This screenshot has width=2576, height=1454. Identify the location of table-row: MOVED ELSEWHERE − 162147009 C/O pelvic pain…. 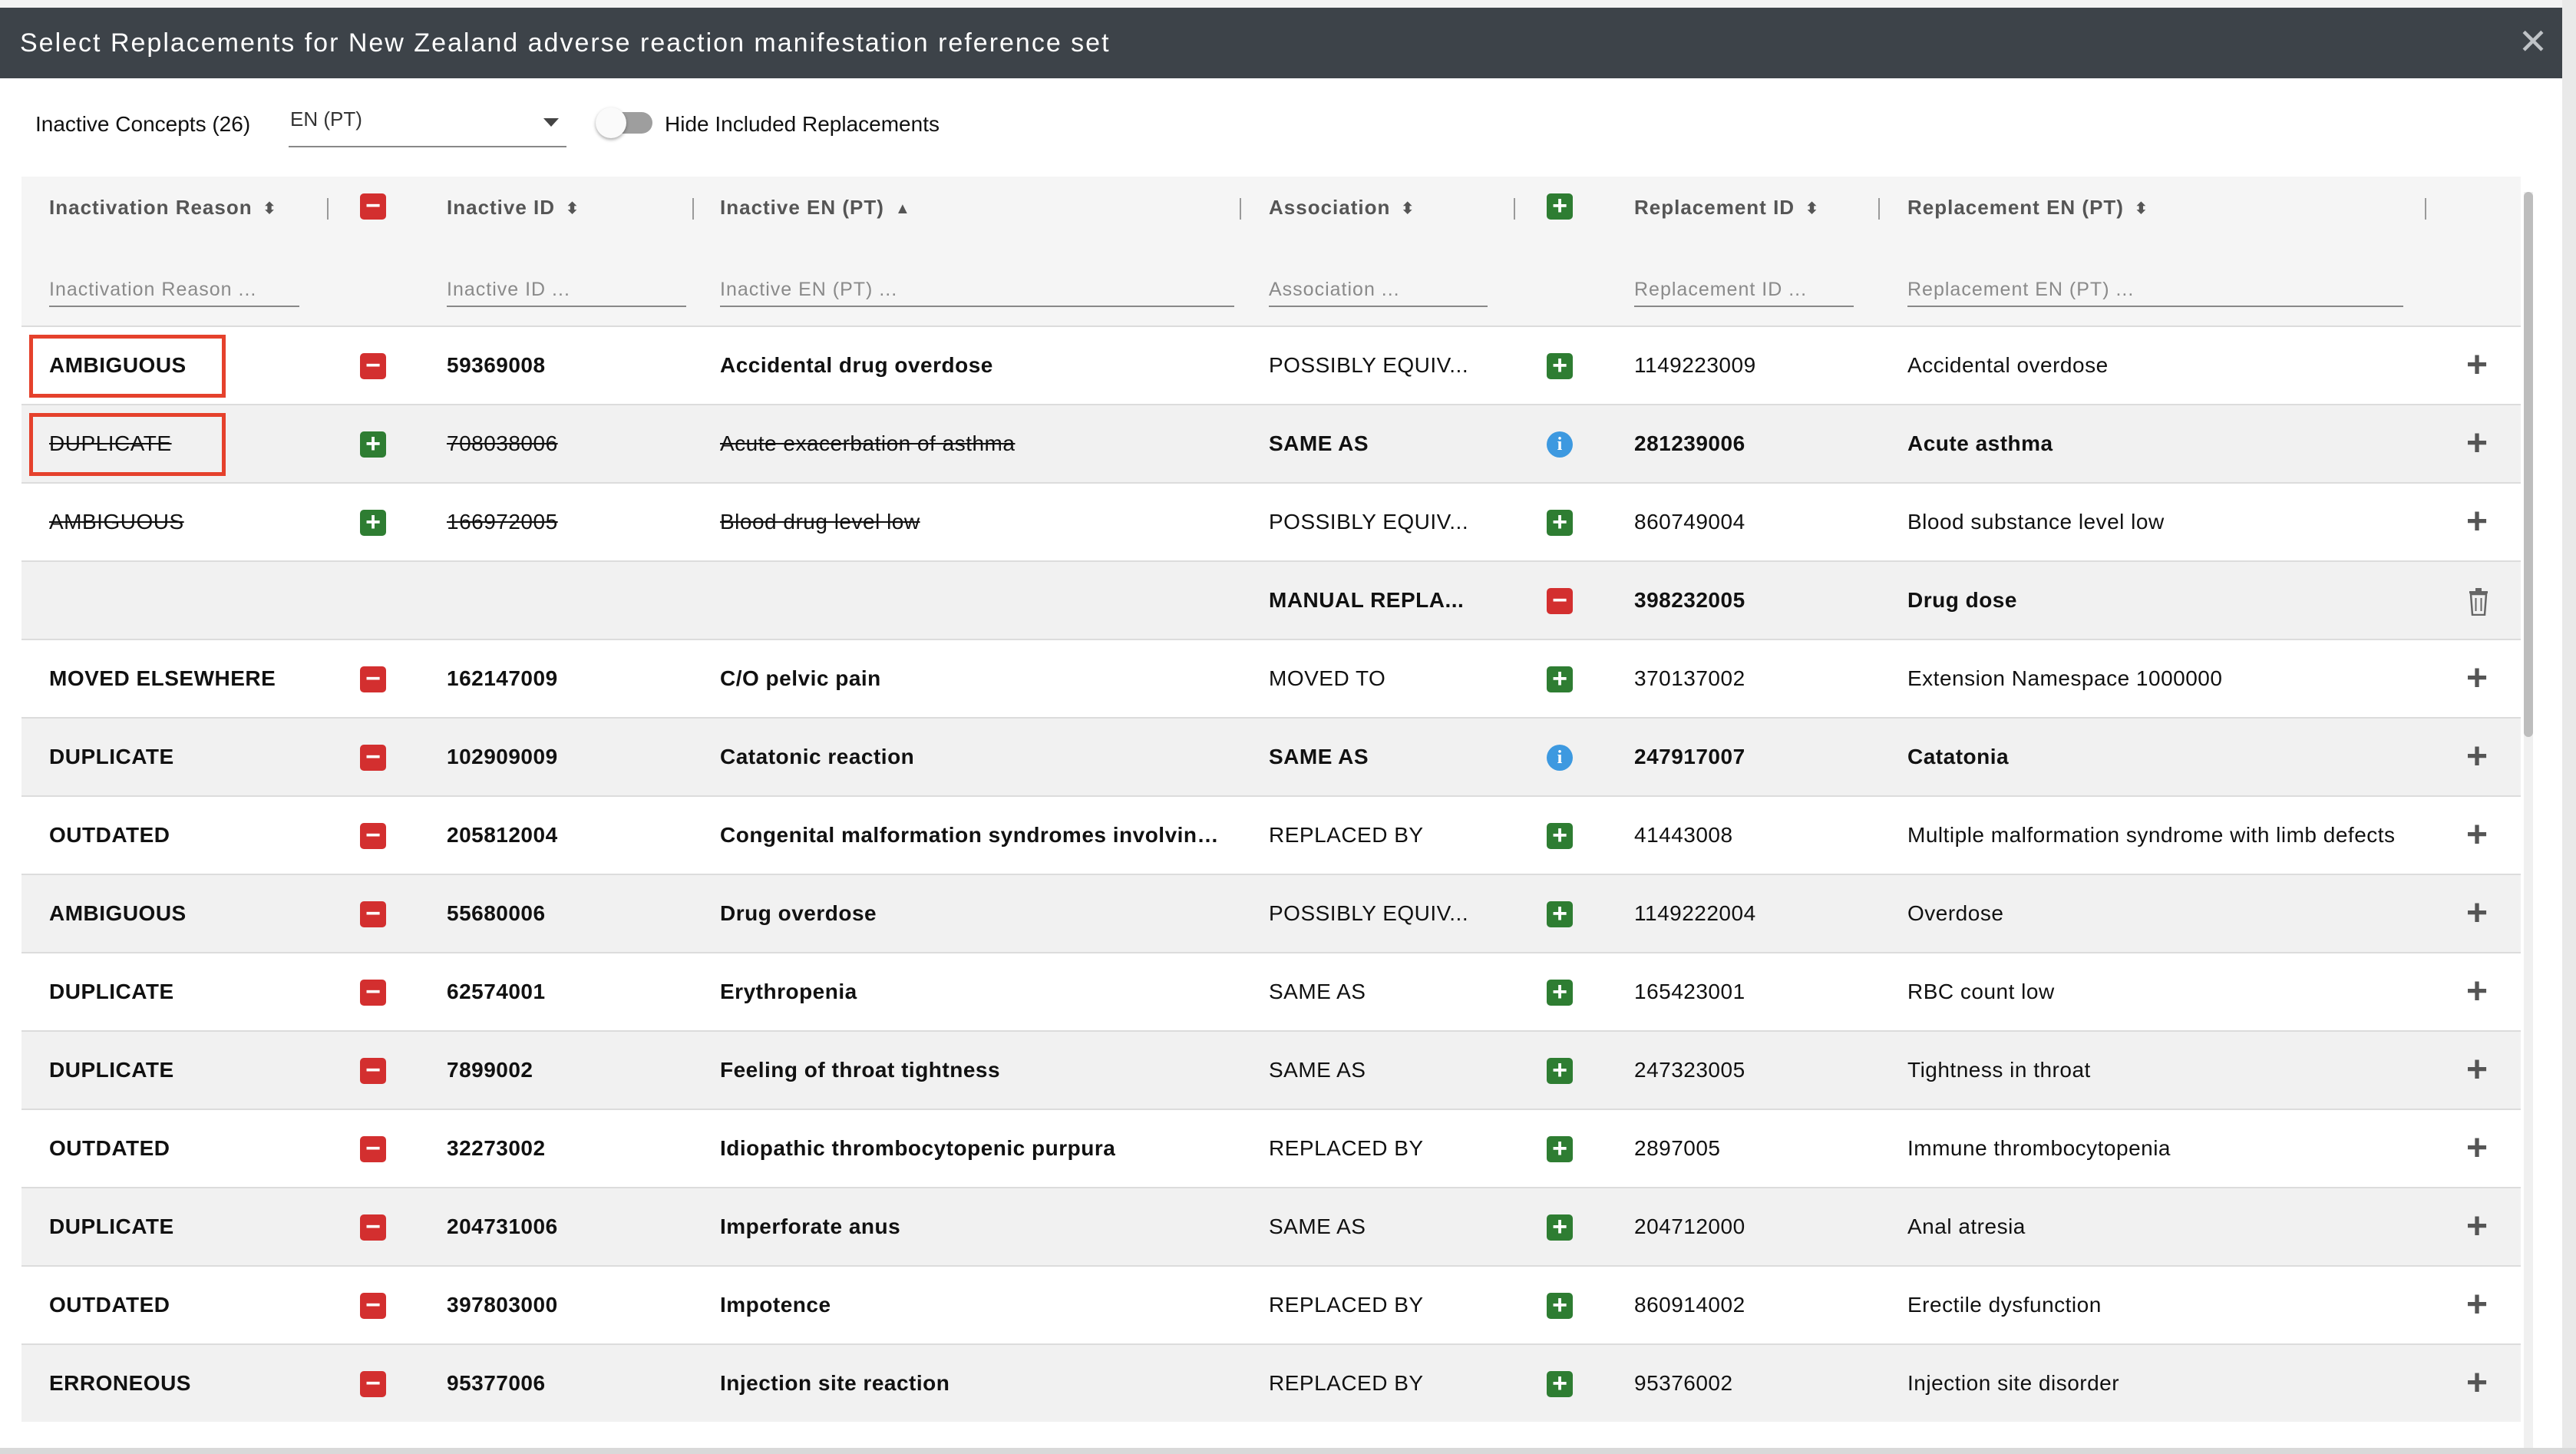
(1271, 678).